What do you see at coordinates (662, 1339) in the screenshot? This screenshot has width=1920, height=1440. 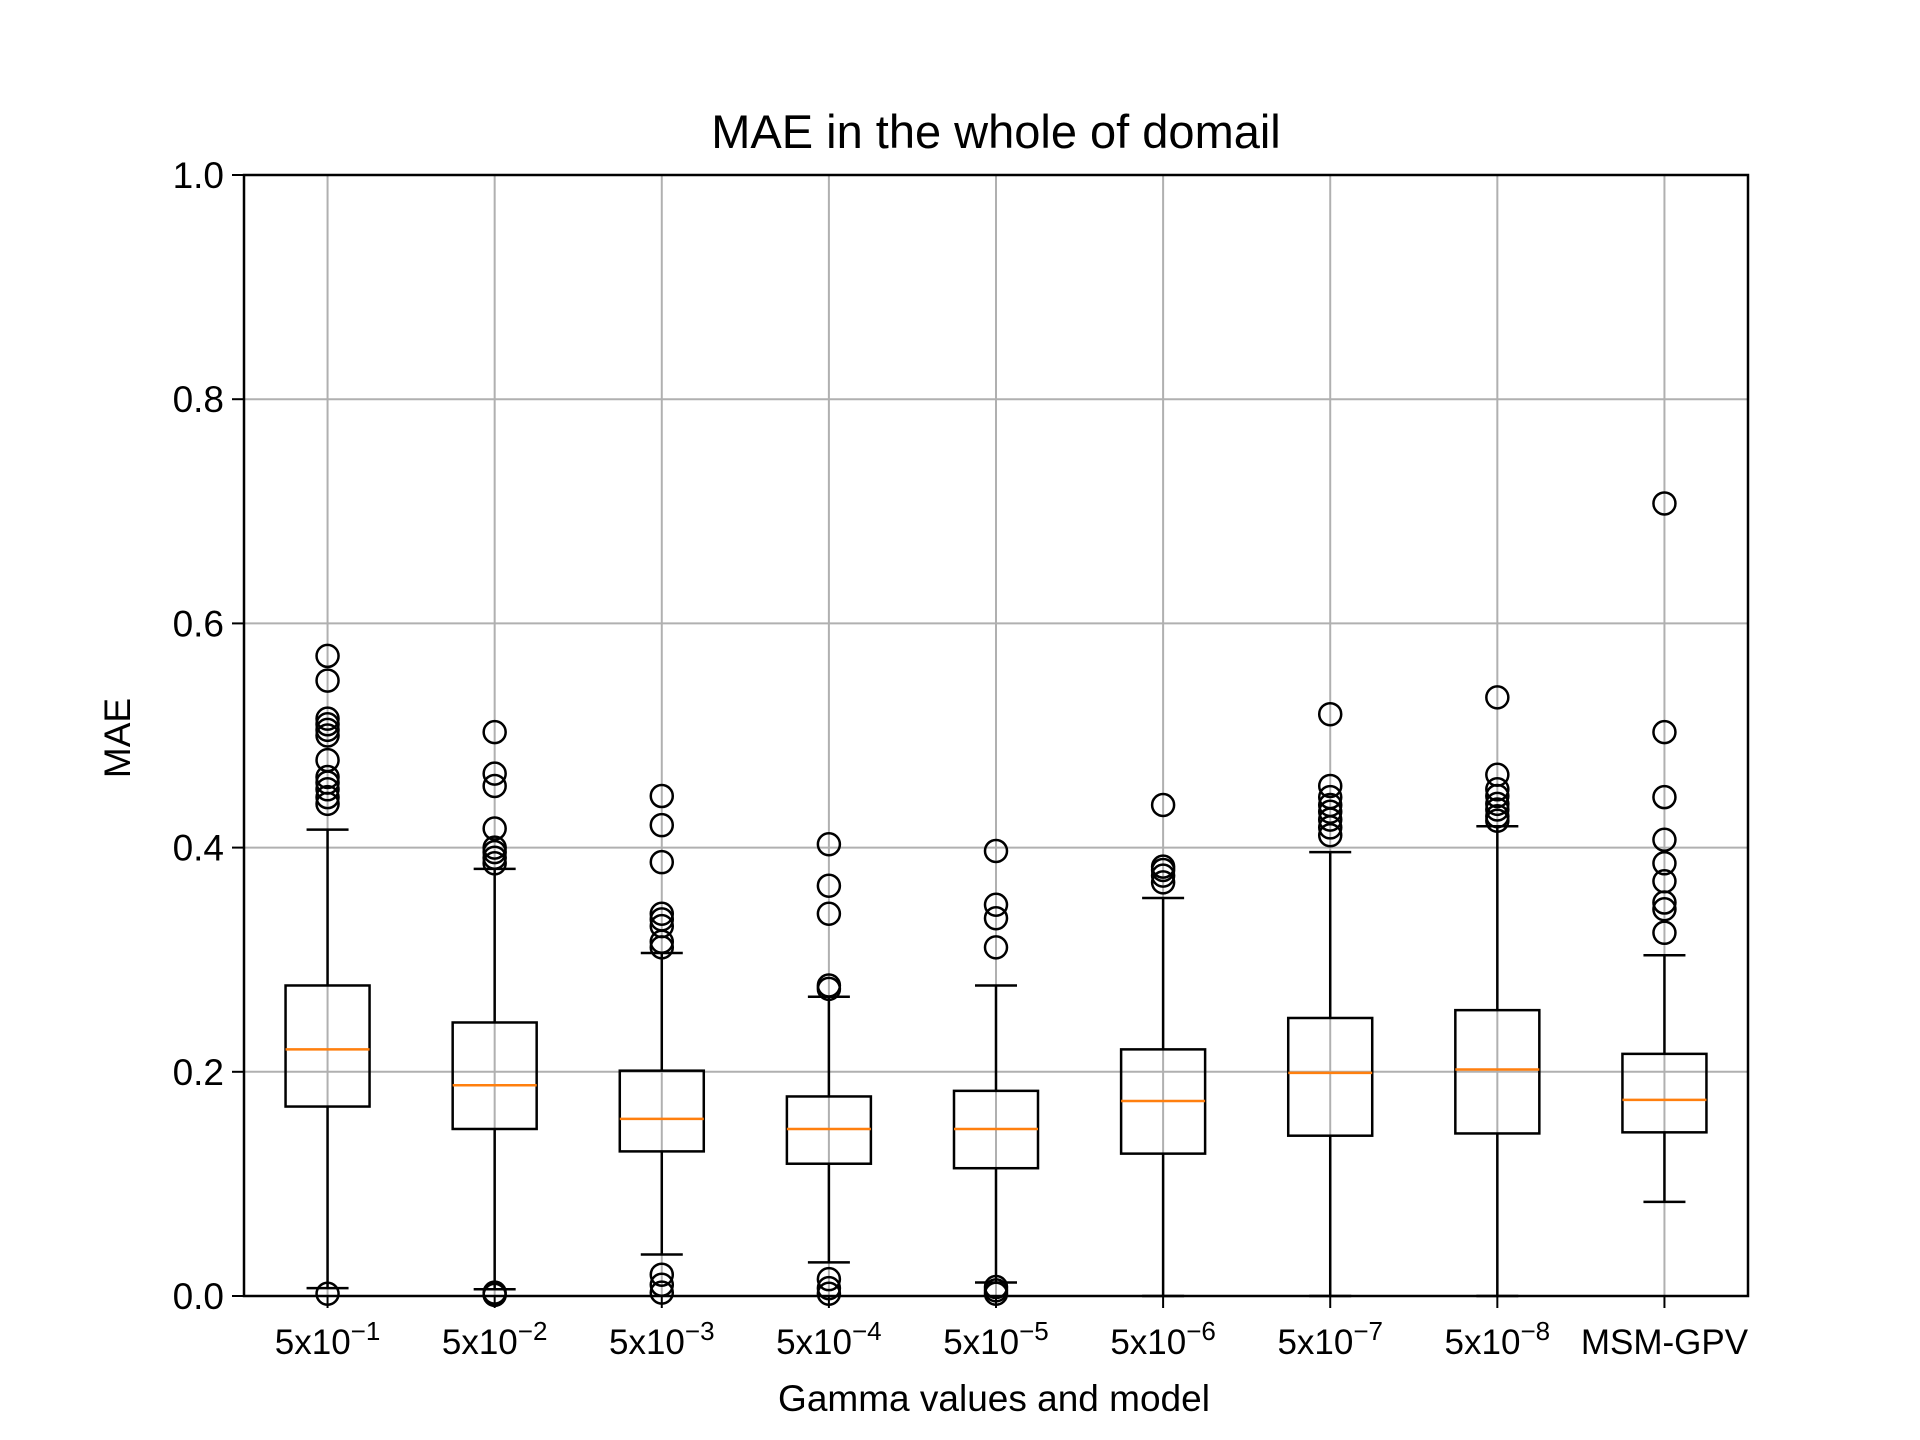 I see `x-tick-label: 5x10⁻³` at bounding box center [662, 1339].